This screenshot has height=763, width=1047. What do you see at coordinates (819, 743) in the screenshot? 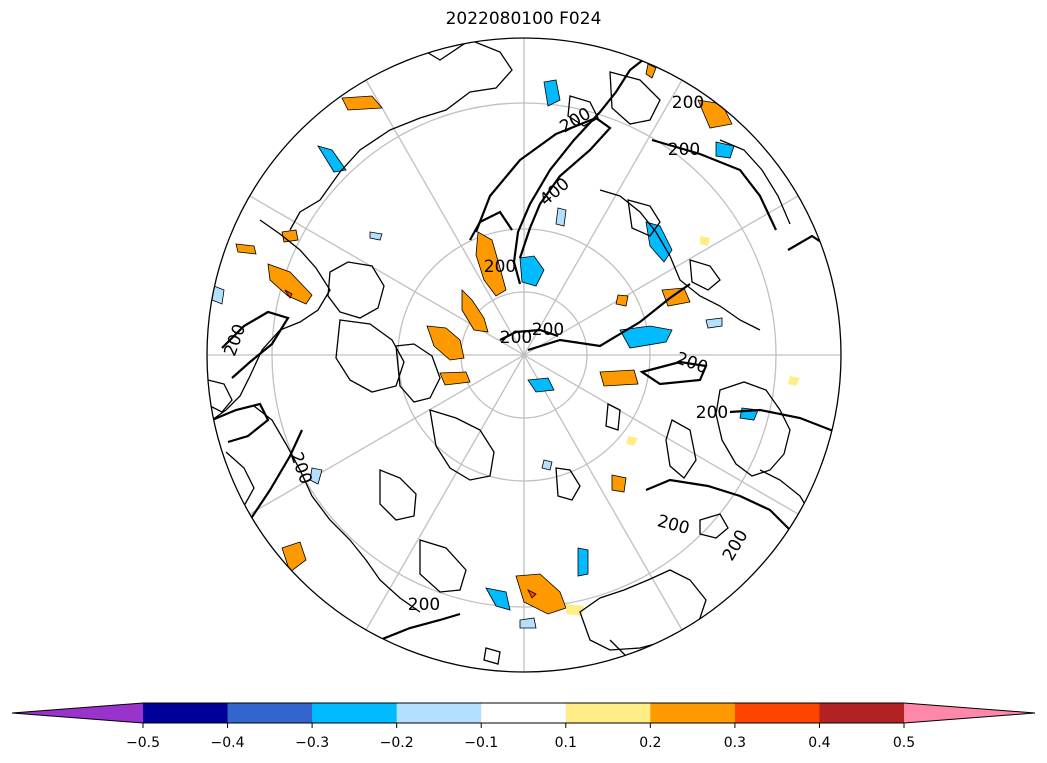
I see `colorbar-tick-label: 0.4` at bounding box center [819, 743].